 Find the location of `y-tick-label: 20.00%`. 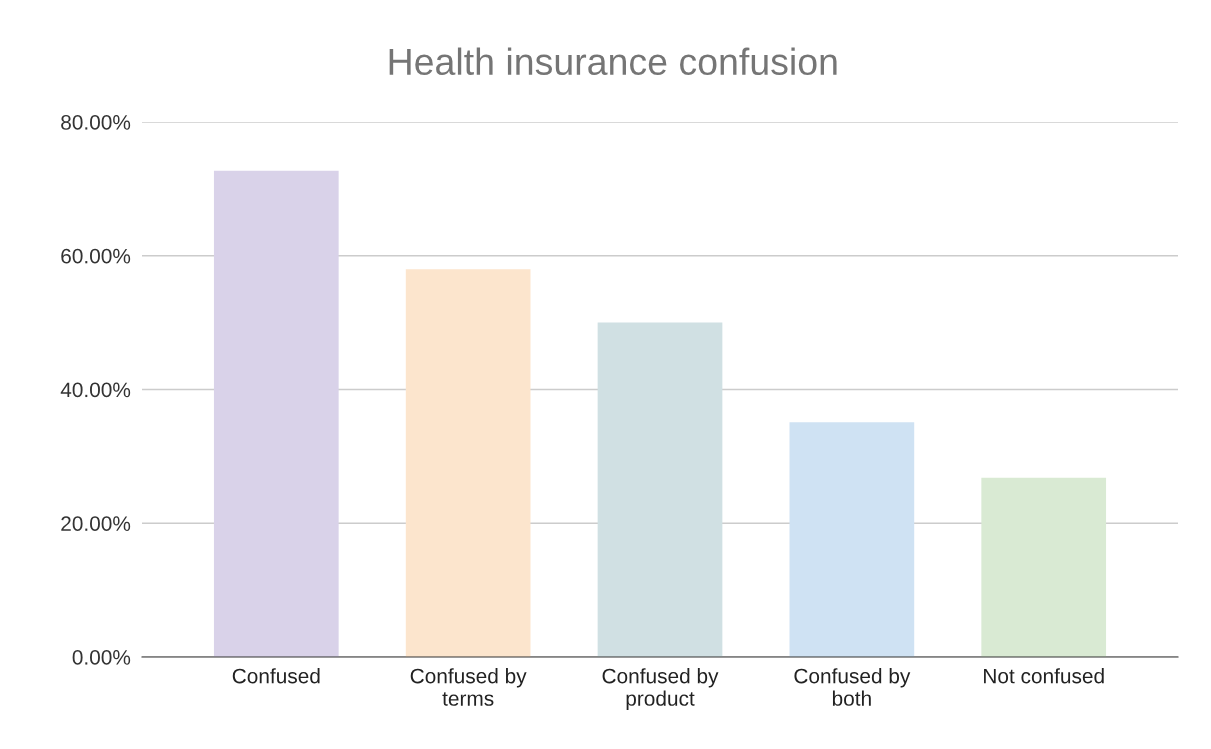

y-tick-label: 20.00% is located at coordinates (96, 523).